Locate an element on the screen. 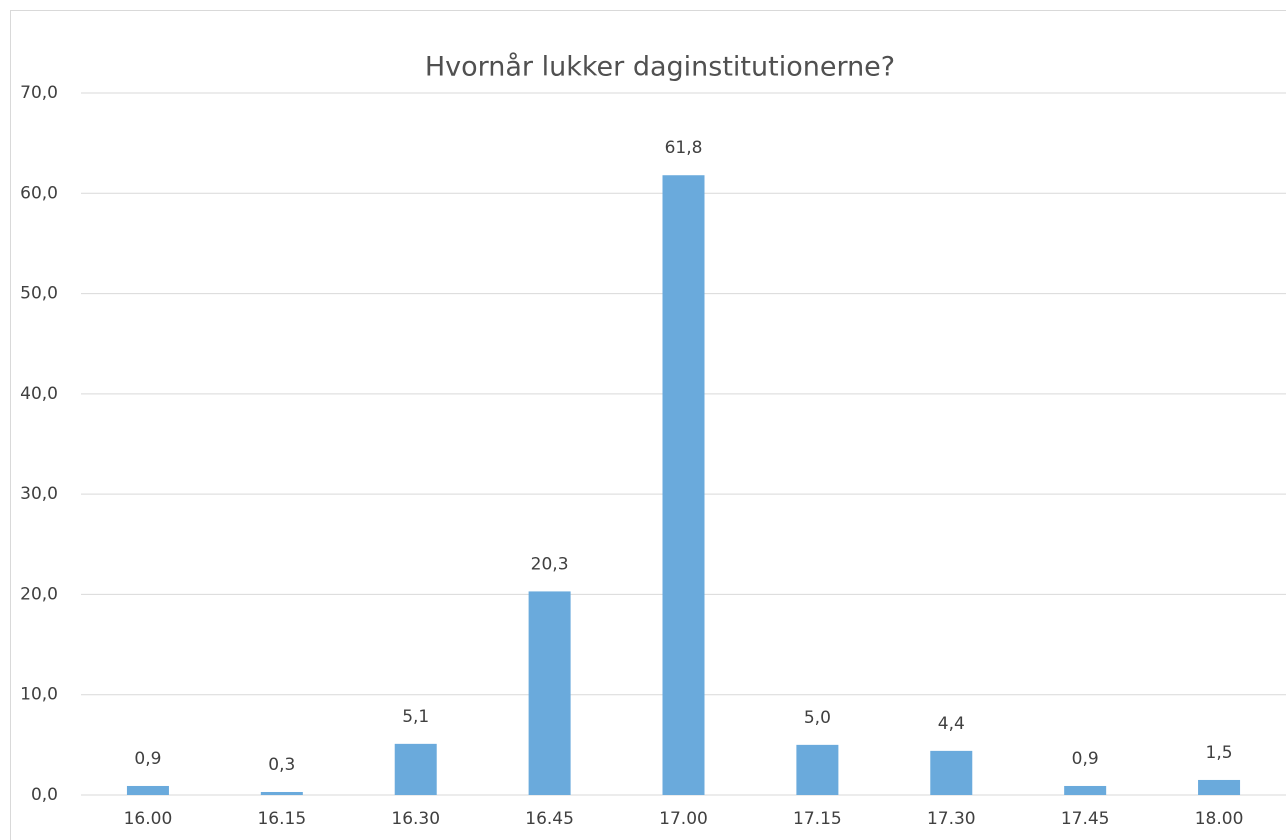 The width and height of the screenshot is (1286, 840). x-tick-label: 17.45 is located at coordinates (1085, 819).